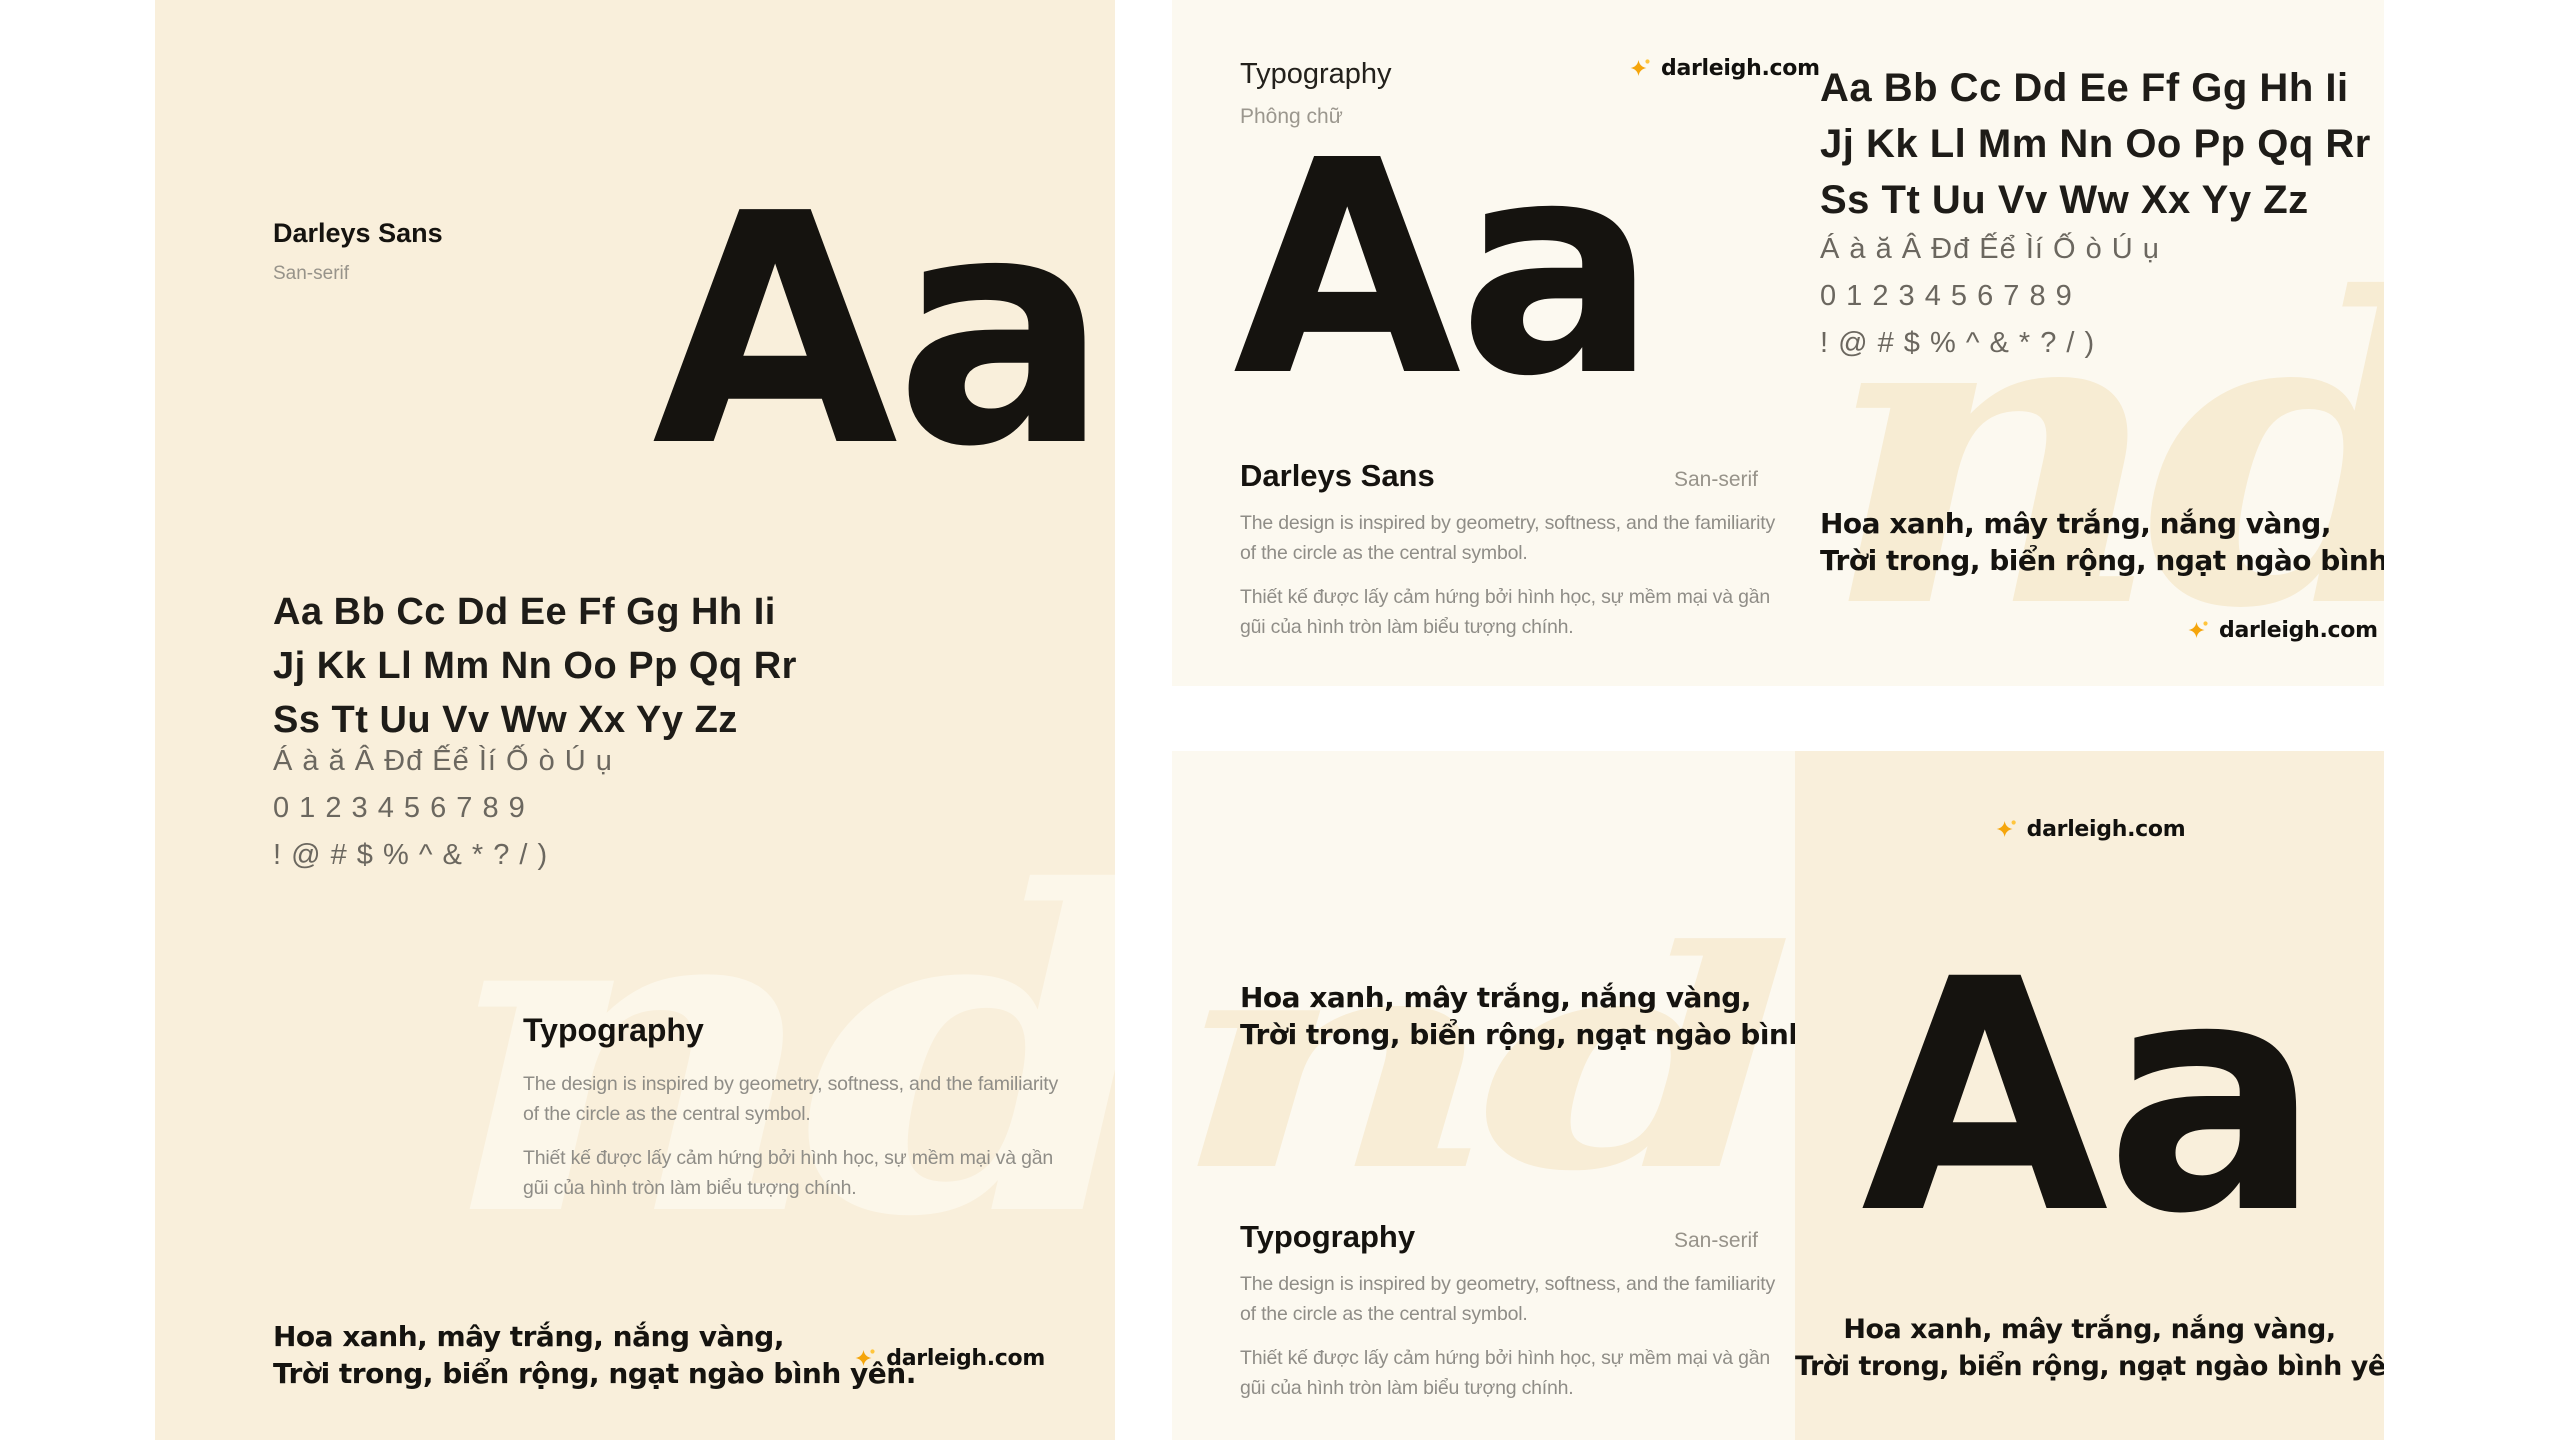 The image size is (2560, 1440). Describe the element at coordinates (1316, 74) in the screenshot. I see `header-title: Typography` at that location.